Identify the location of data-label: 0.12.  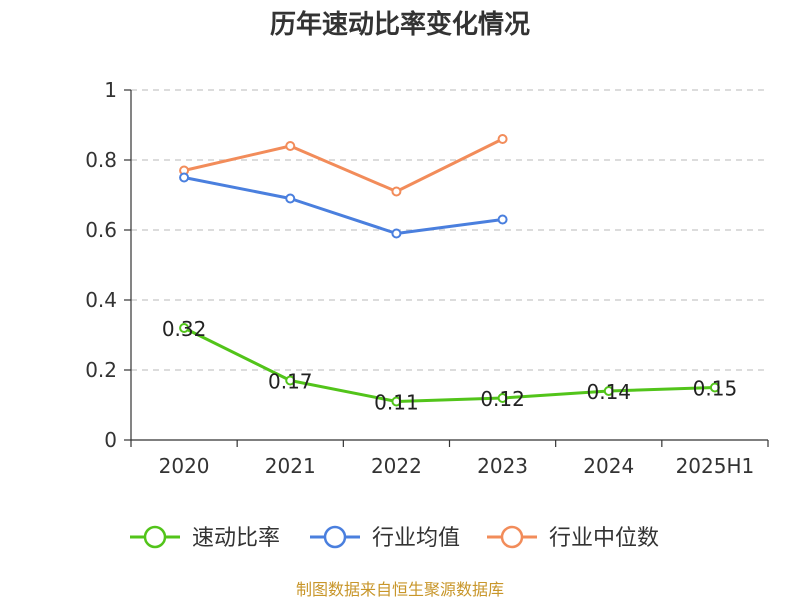
(502, 399).